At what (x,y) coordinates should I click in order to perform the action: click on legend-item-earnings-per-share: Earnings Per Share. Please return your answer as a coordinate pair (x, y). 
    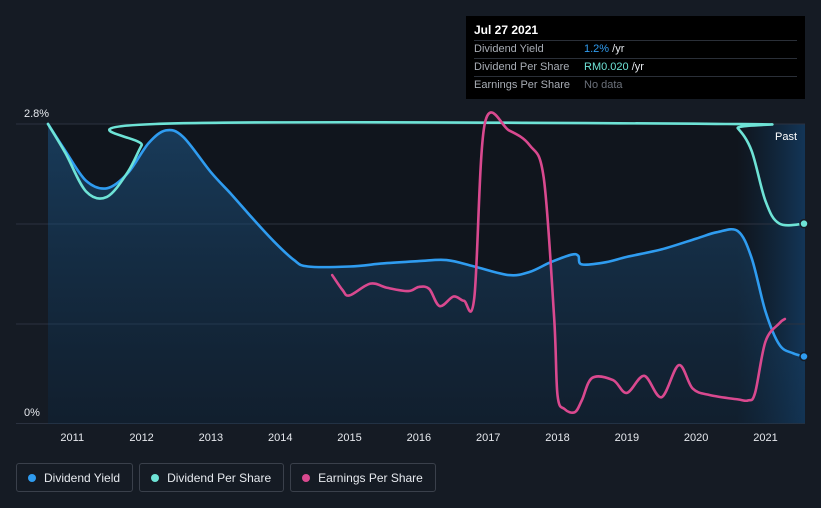
    Looking at the image, I should click on (363, 477).